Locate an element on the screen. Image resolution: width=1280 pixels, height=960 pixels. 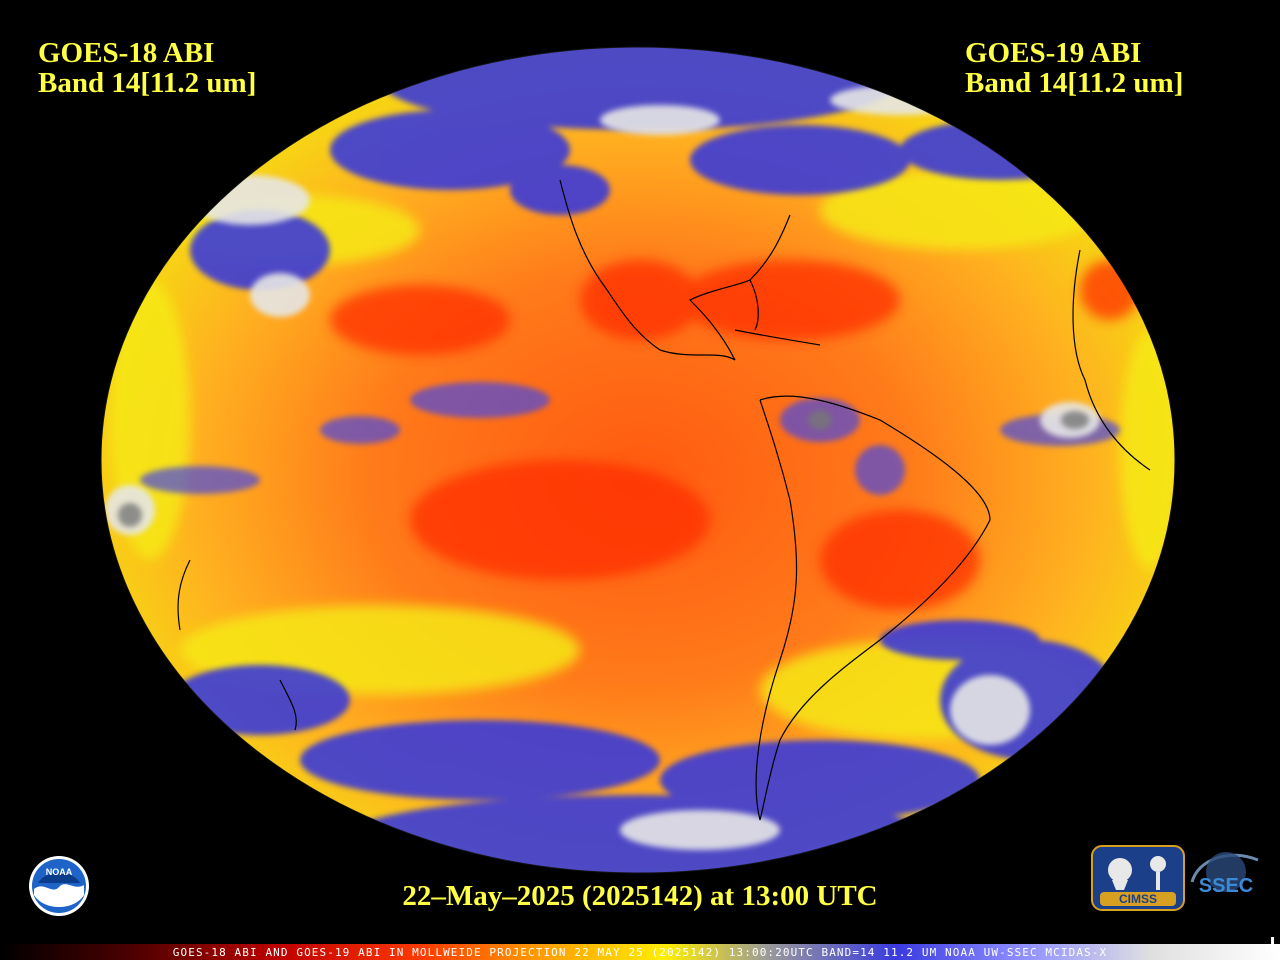
noaa-logo-text: NOAA is located at coordinates (59, 872).